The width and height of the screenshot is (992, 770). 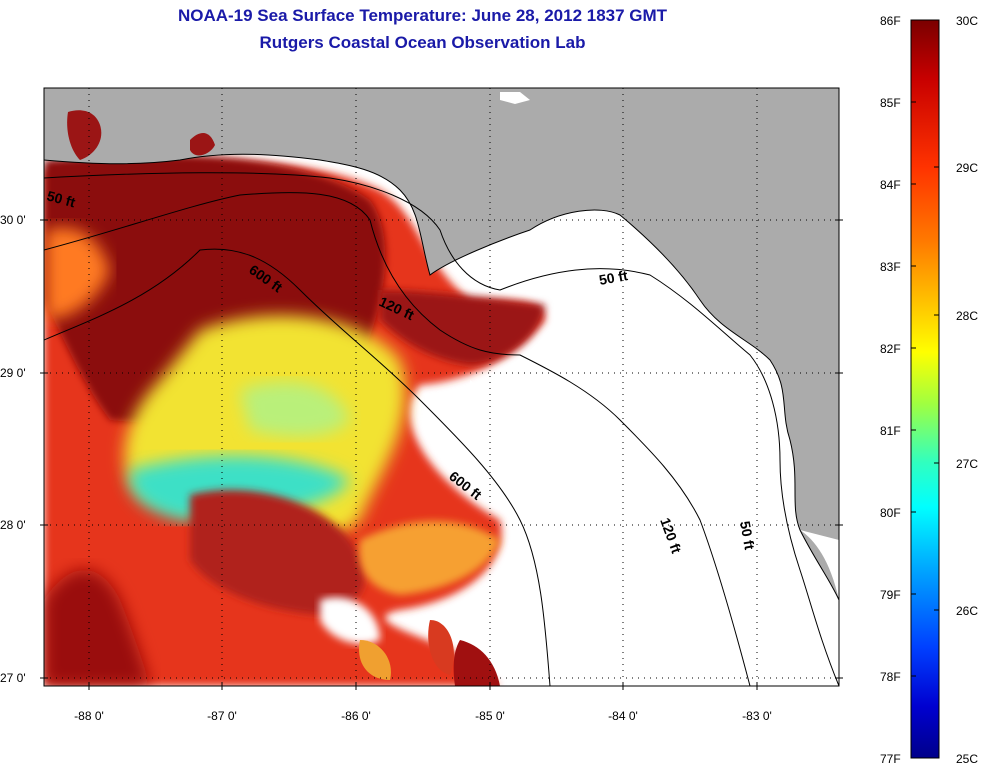 What do you see at coordinates (222, 716) in the screenshot?
I see `lon-label: -87 0'` at bounding box center [222, 716].